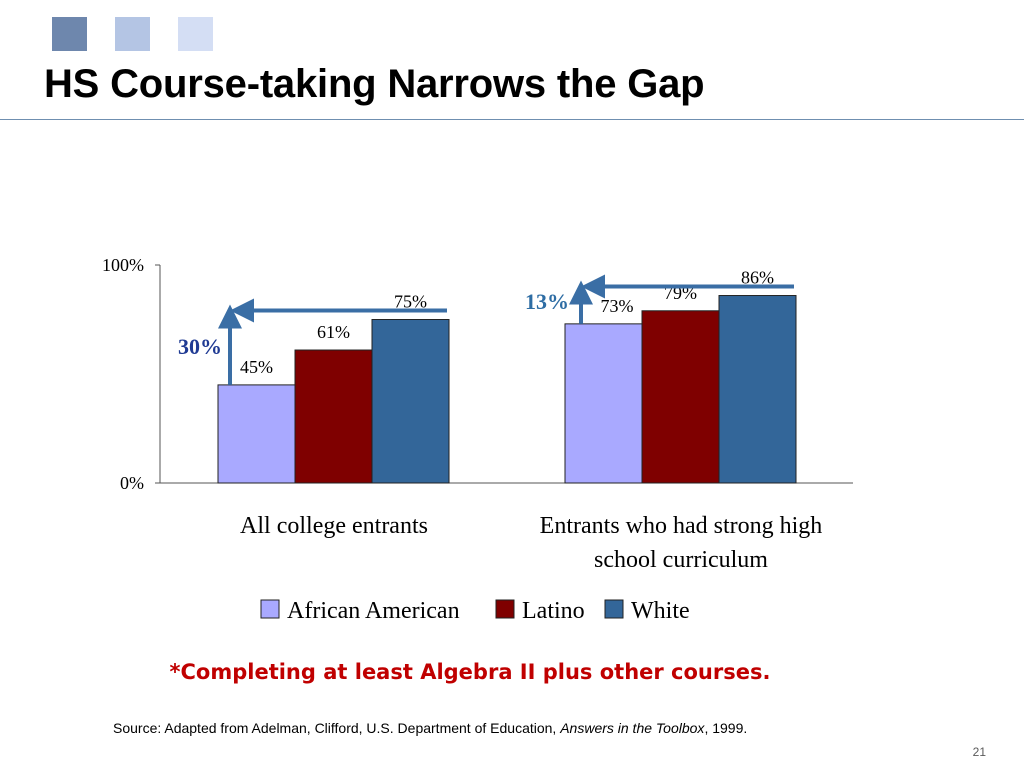  I want to click on data-label: 86%, so click(757, 278).